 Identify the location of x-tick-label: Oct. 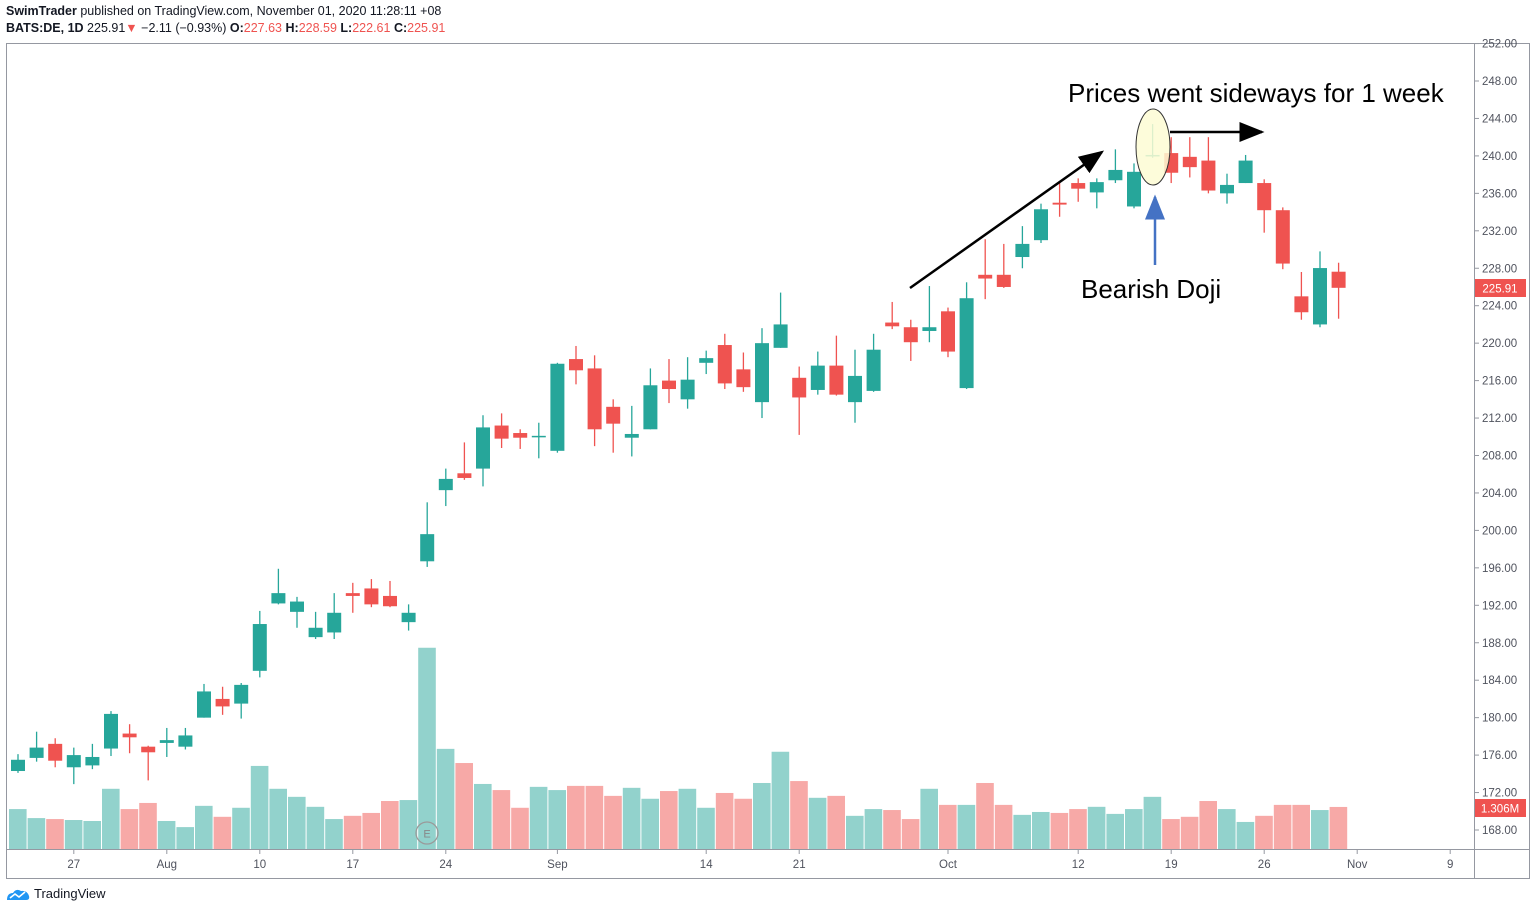
(948, 865).